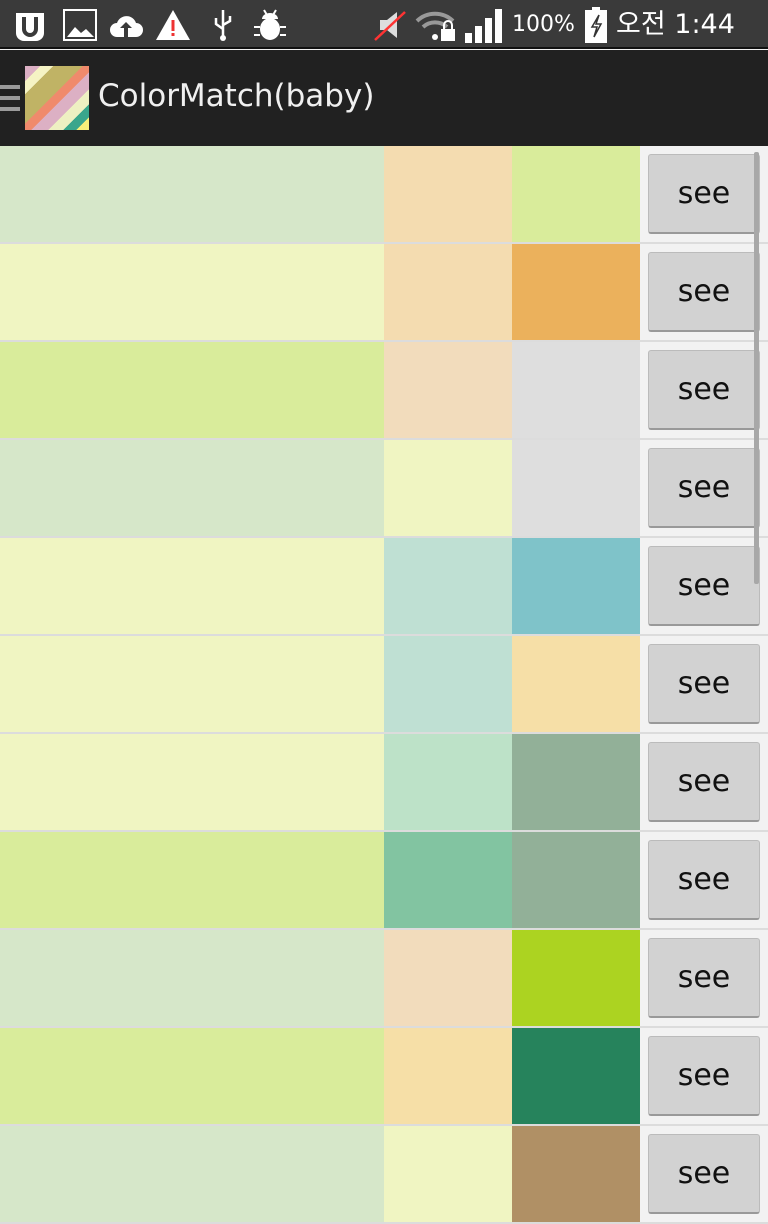 The image size is (768, 1224). Describe the element at coordinates (485, 25) in the screenshot. I see `signal-icon` at that location.